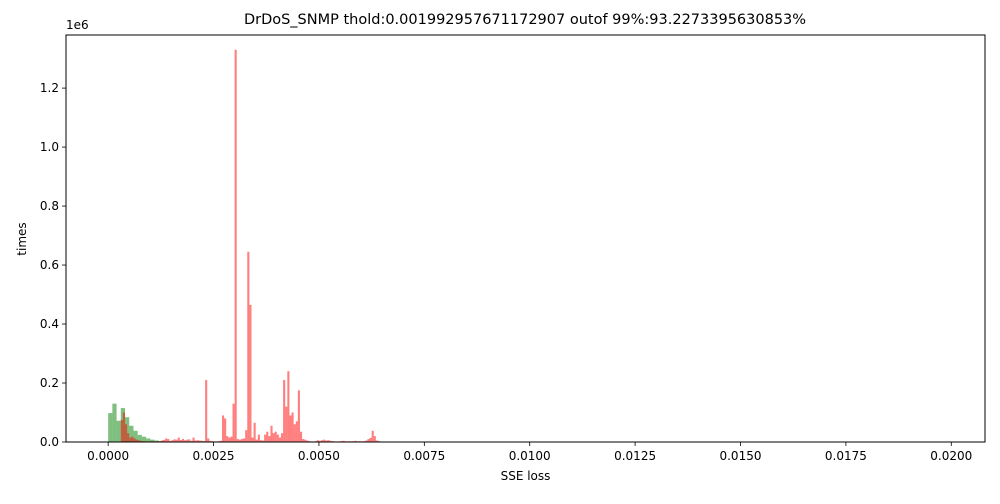 The width and height of the screenshot is (1000, 504). I want to click on x-axis-label: SSE loss, so click(525, 476).